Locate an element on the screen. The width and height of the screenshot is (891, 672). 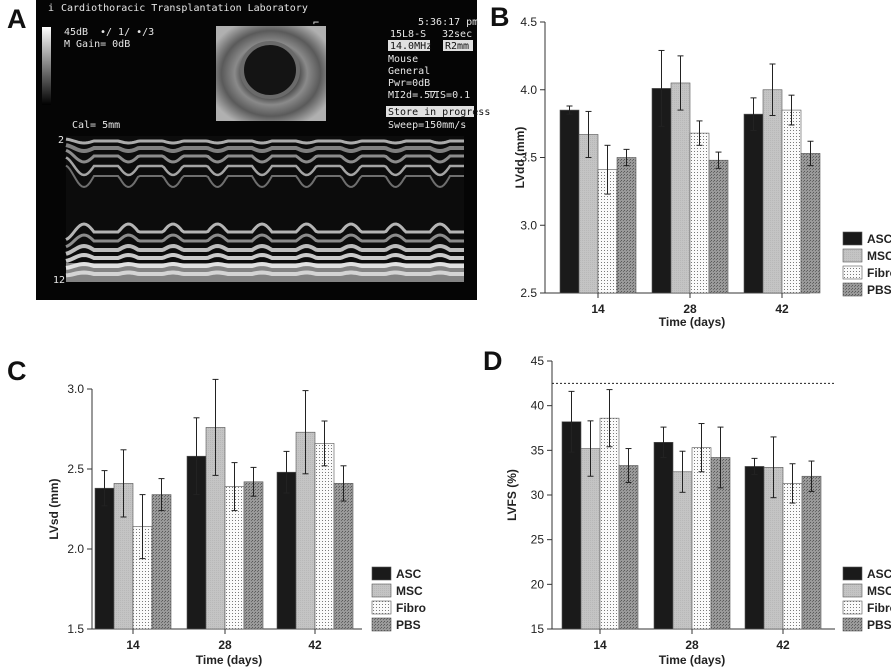
chart-c-legend-label-fibro: Fibro is located at coordinates (411, 608).